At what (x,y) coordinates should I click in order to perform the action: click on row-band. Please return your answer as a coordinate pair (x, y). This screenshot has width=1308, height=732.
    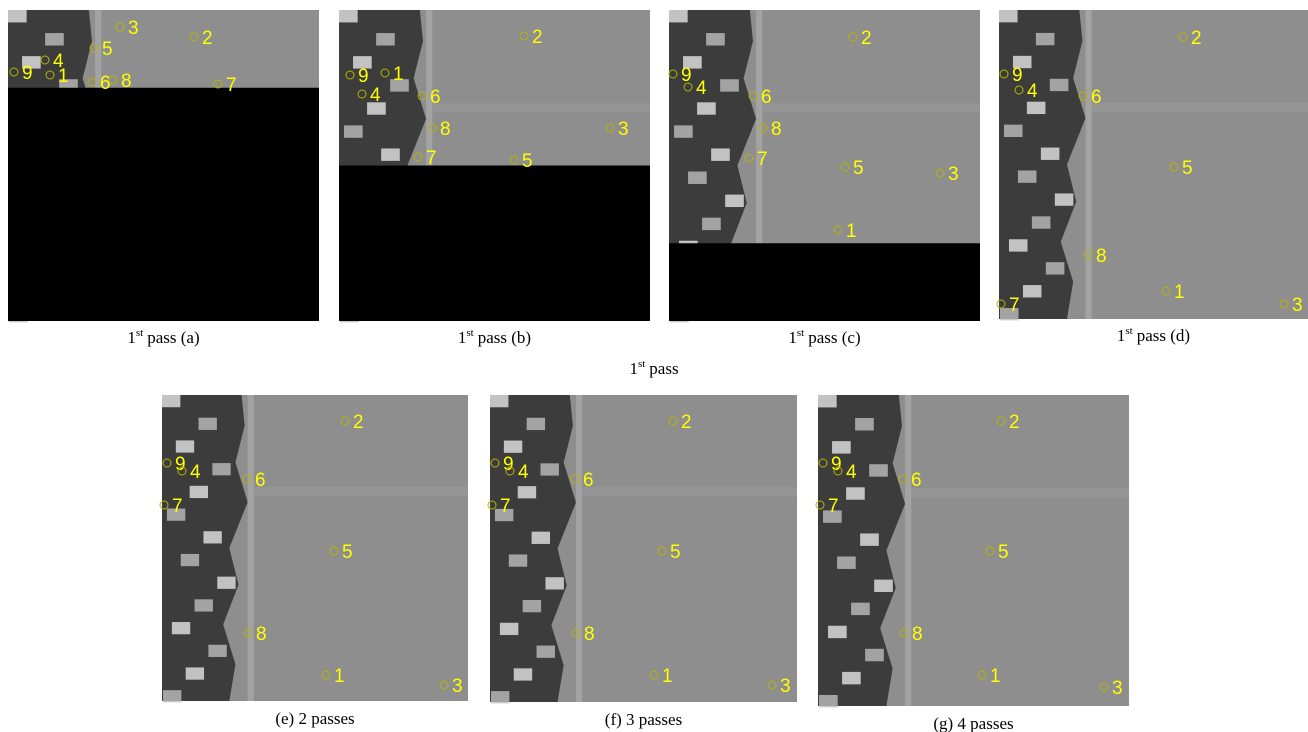
    Looking at the image, I should click on (689, 492).